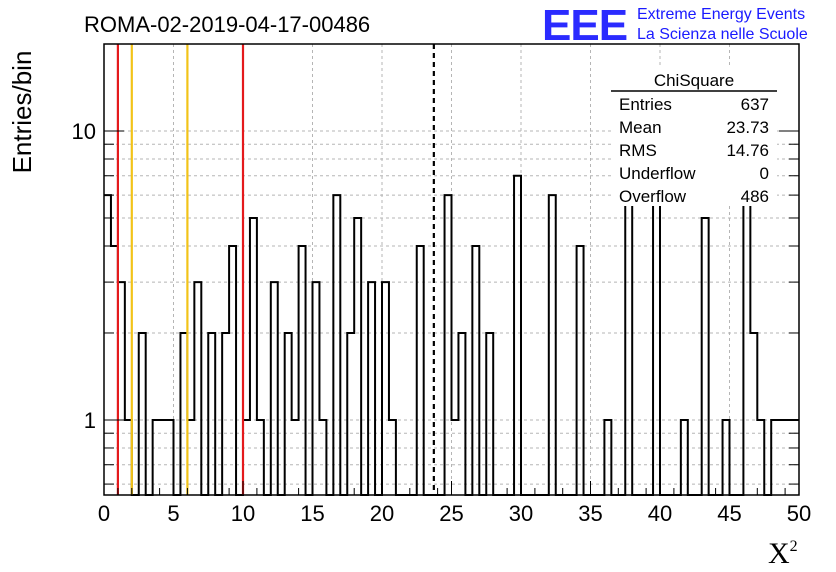  I want to click on x-tick-label: 35, so click(590, 513).